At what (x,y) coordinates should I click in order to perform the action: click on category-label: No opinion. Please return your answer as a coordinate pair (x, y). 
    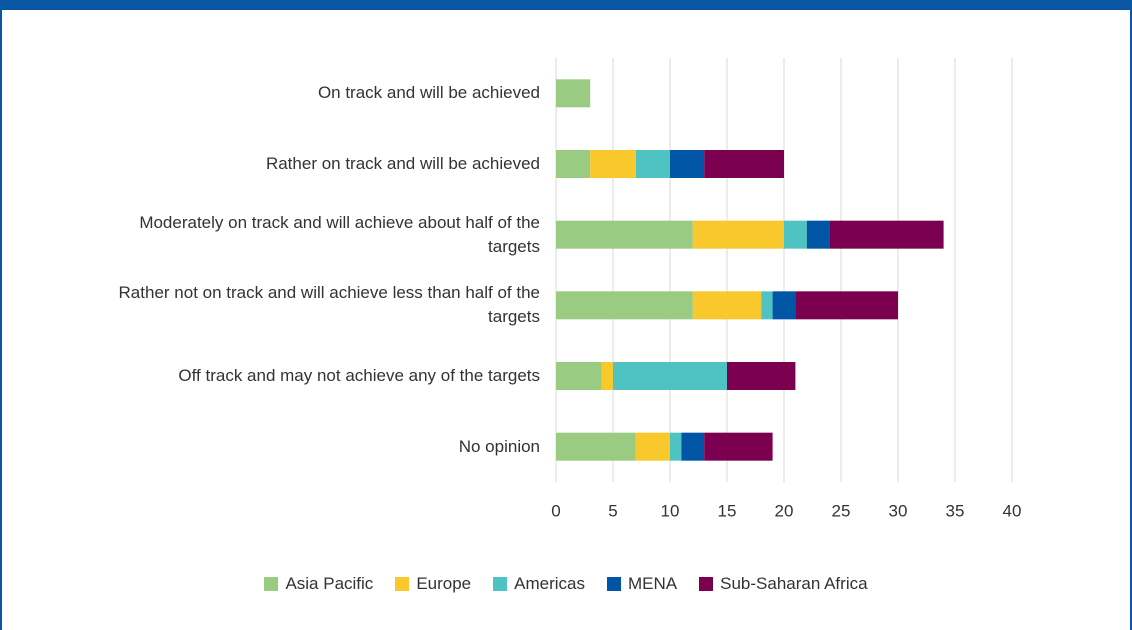
    Looking at the image, I should click on (499, 446).